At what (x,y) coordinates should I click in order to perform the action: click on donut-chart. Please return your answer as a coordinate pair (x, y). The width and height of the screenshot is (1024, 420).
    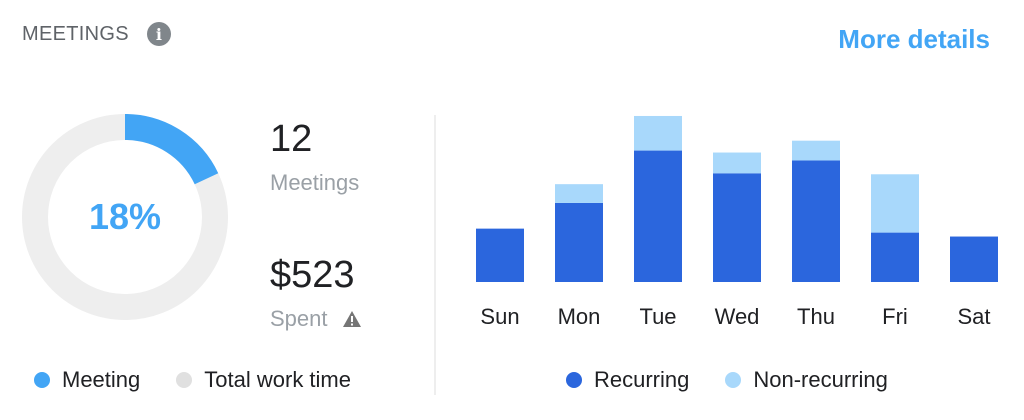
    Looking at the image, I should click on (125, 217).